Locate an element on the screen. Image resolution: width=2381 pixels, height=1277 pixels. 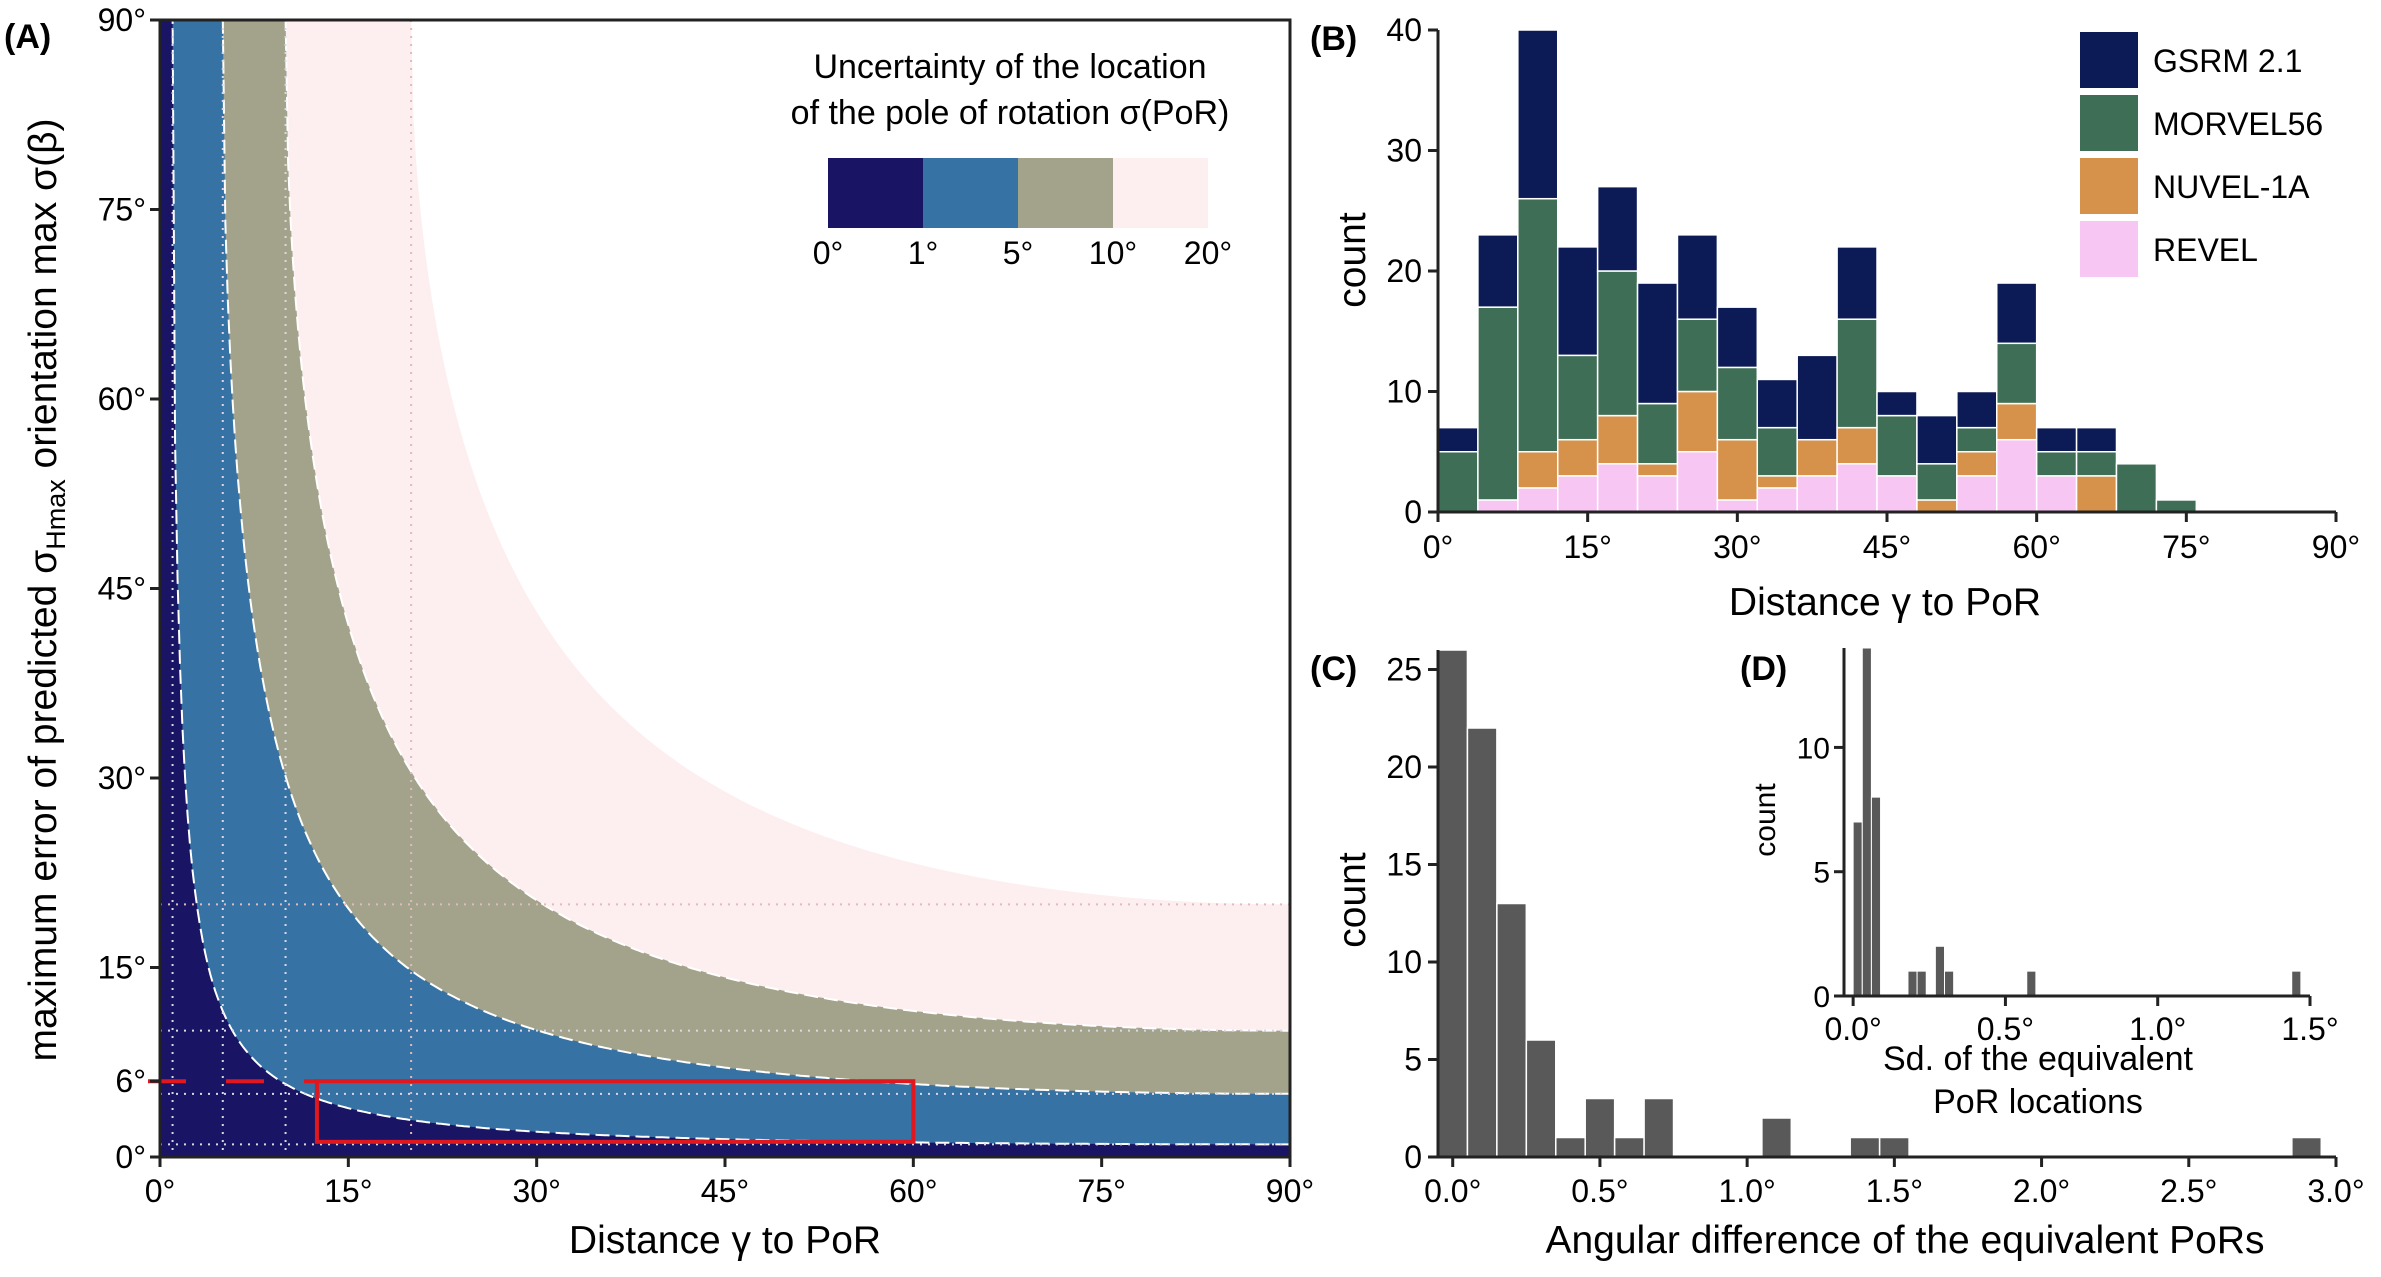
c-x-tick-label: 2.0° is located at coordinates (2041, 1191).